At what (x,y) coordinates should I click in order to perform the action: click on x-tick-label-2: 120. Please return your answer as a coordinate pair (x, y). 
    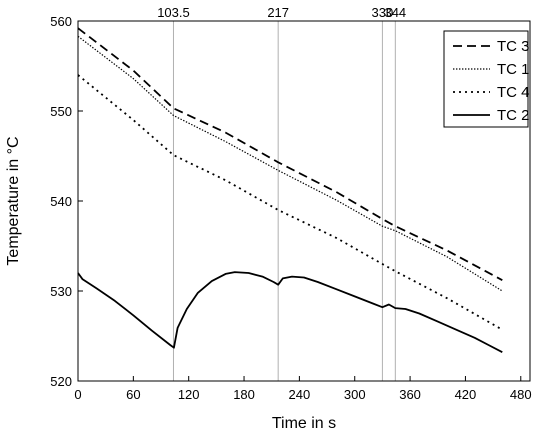
    Looking at the image, I should click on (189, 394).